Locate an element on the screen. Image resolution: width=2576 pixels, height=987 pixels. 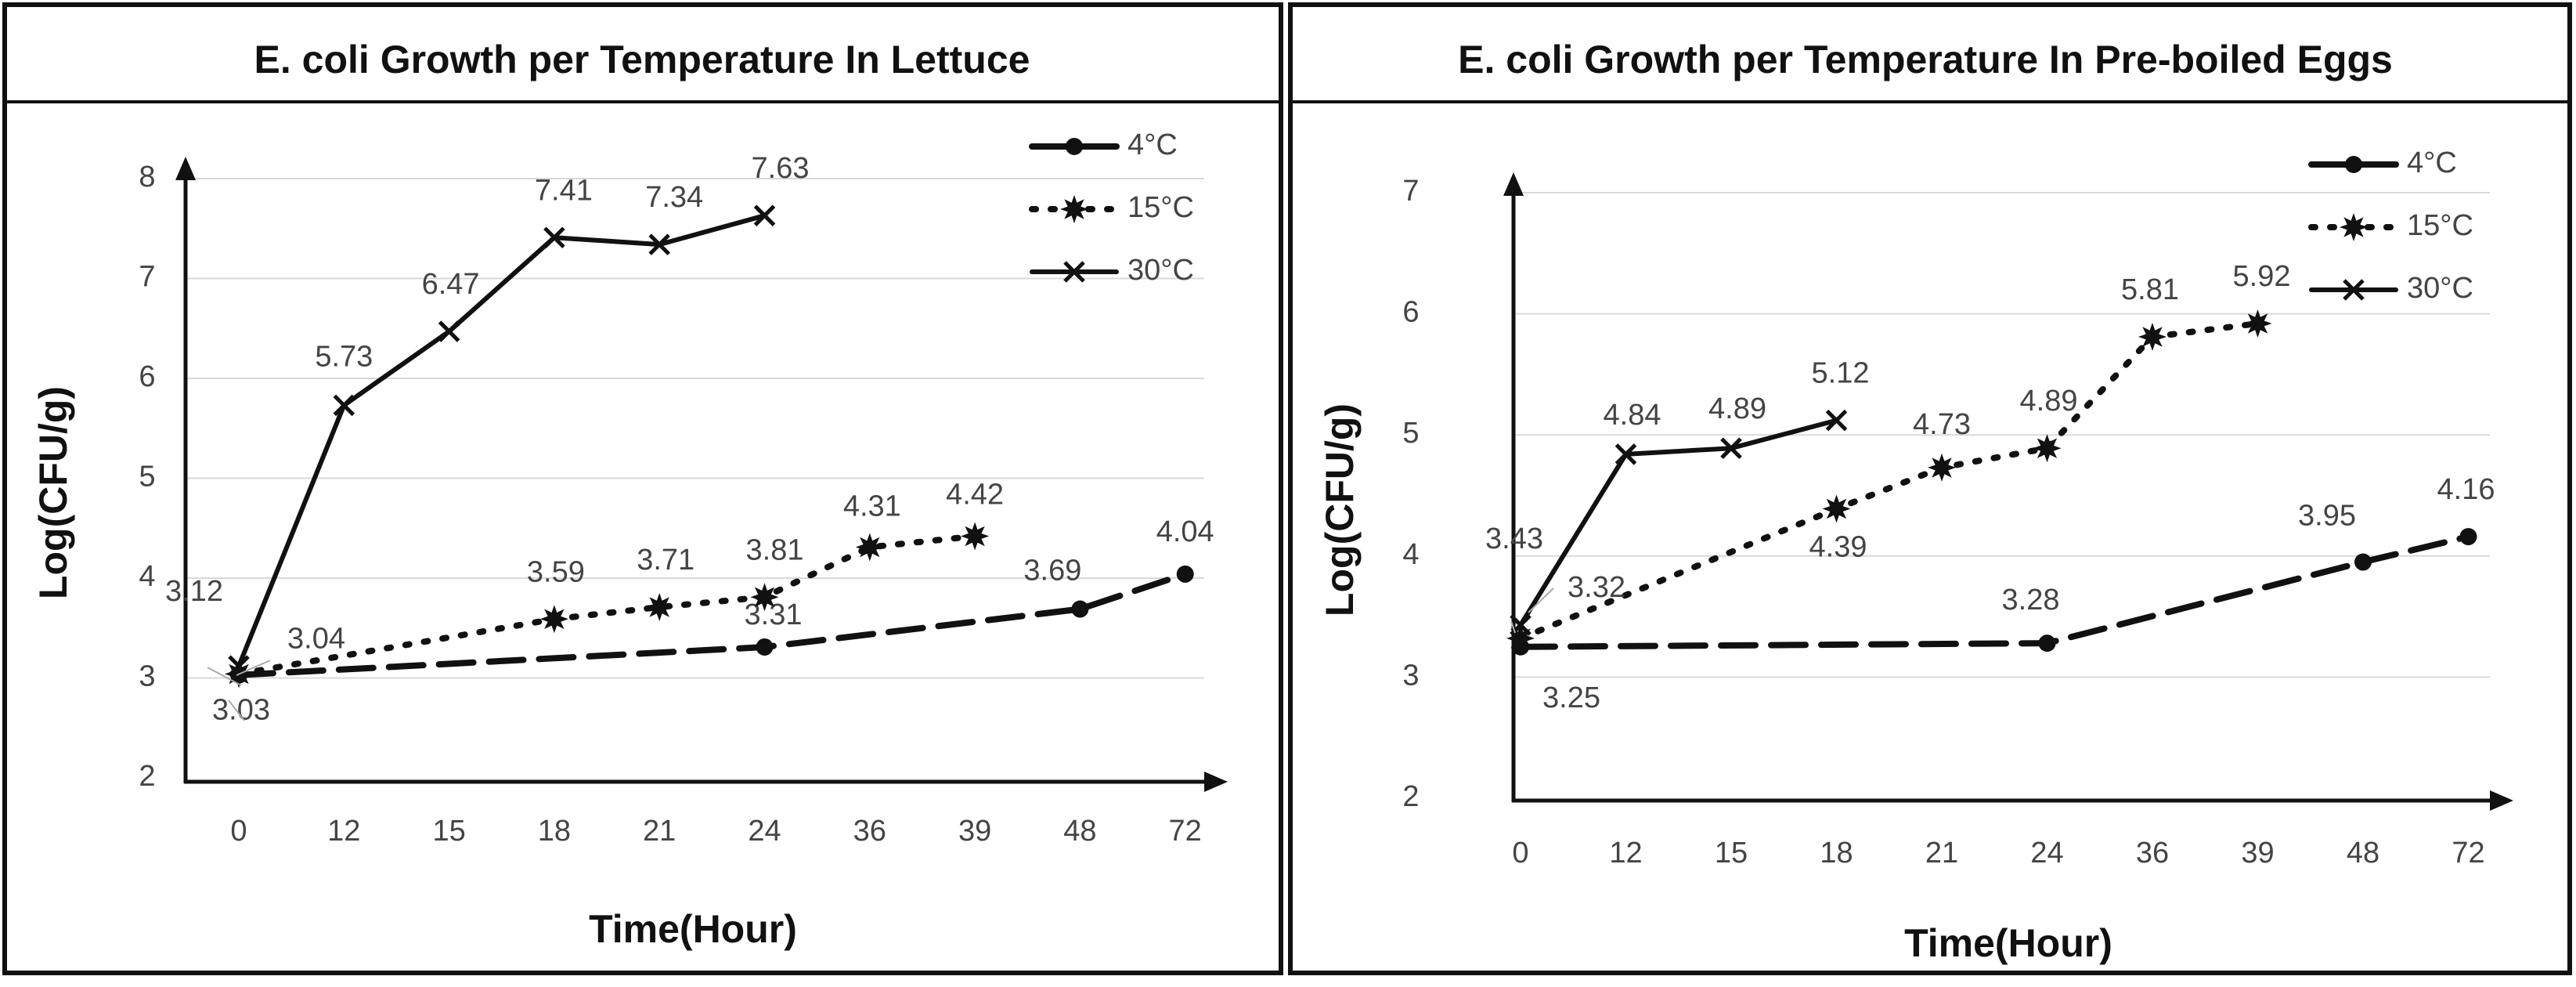
series-15CC: 3.32 4.39 4.73 4.89 5.81 5.92 is located at coordinates (1898, 457).